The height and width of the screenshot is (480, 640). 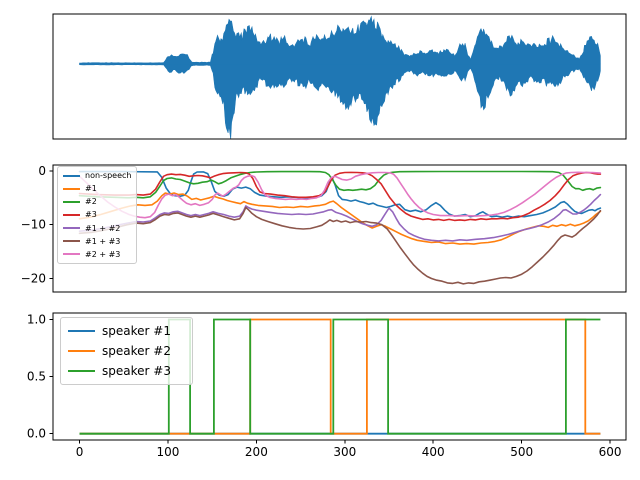 I want to click on bottom-x-tick-label: 100, so click(x=168, y=452).